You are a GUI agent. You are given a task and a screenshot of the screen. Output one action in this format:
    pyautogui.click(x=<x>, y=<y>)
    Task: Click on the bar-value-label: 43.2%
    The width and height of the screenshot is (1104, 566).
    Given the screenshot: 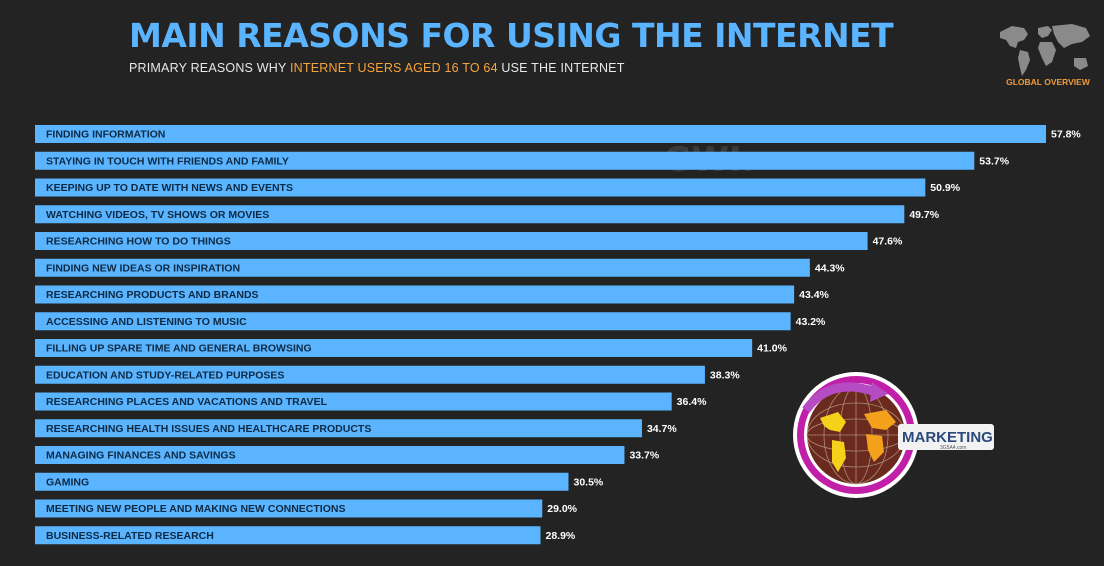 What is the action you would take?
    pyautogui.click(x=811, y=322)
    